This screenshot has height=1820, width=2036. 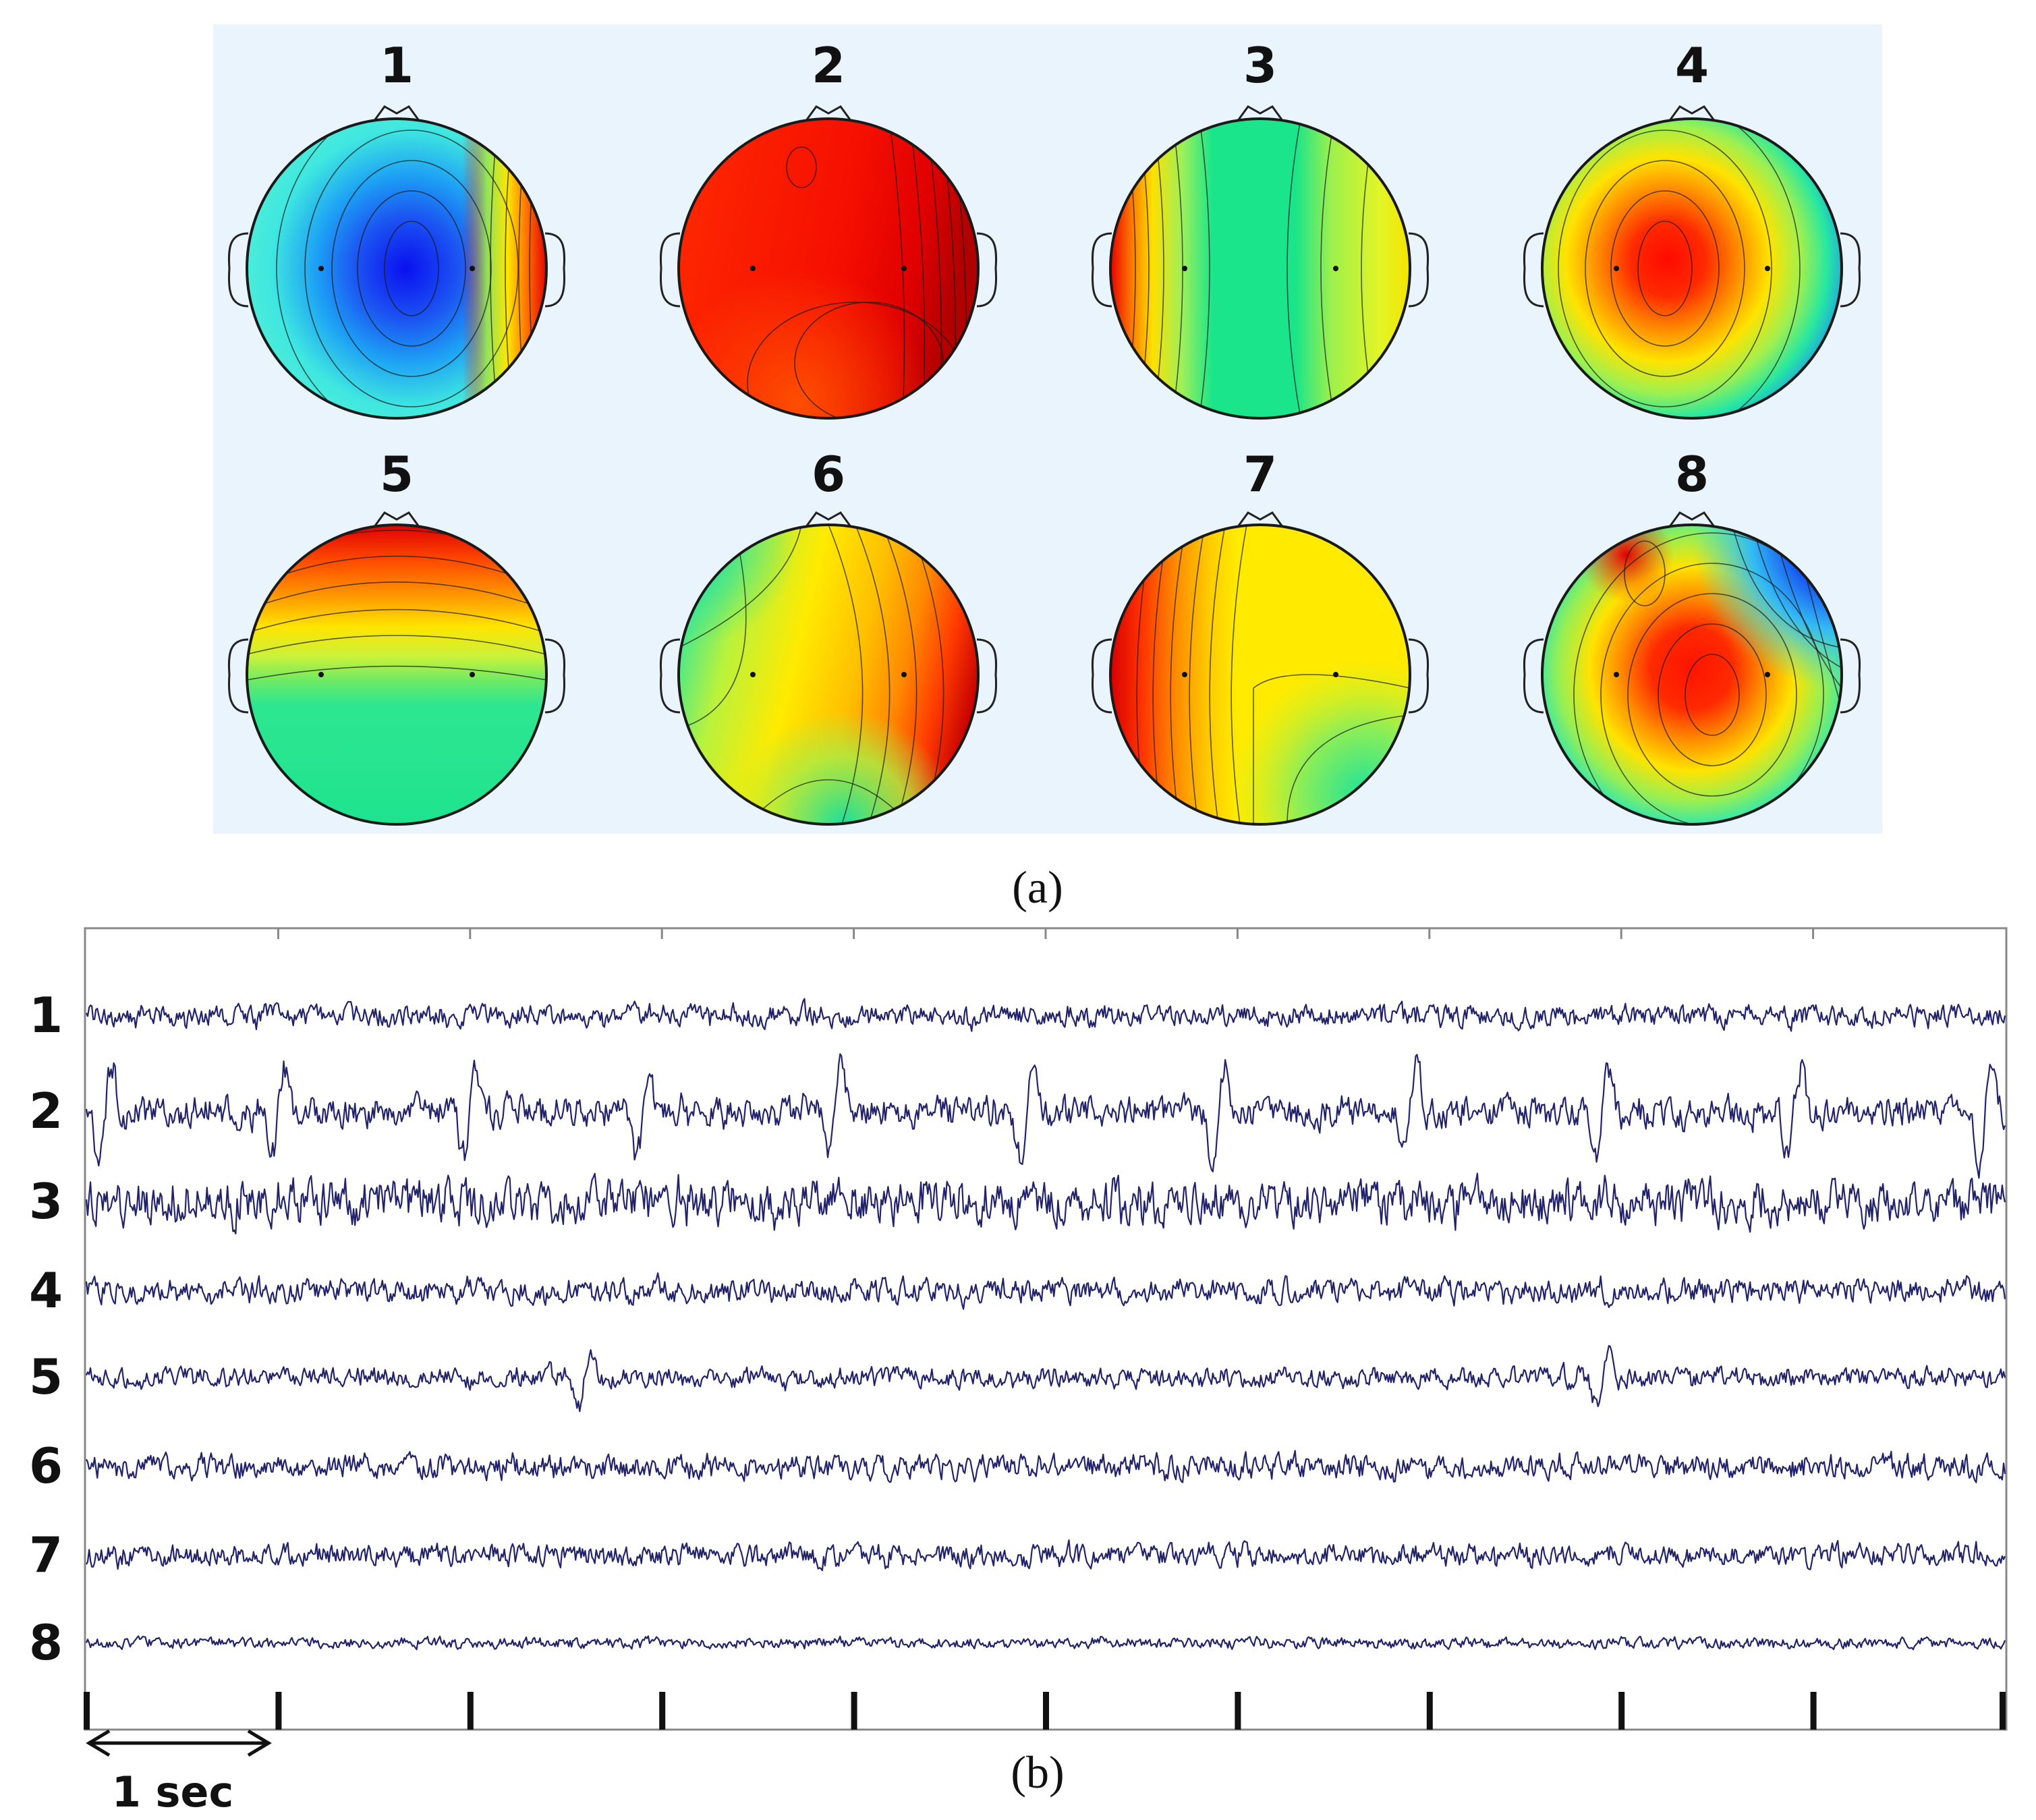 I want to click on time-scale-bar: 1 sec, so click(x=179, y=1773).